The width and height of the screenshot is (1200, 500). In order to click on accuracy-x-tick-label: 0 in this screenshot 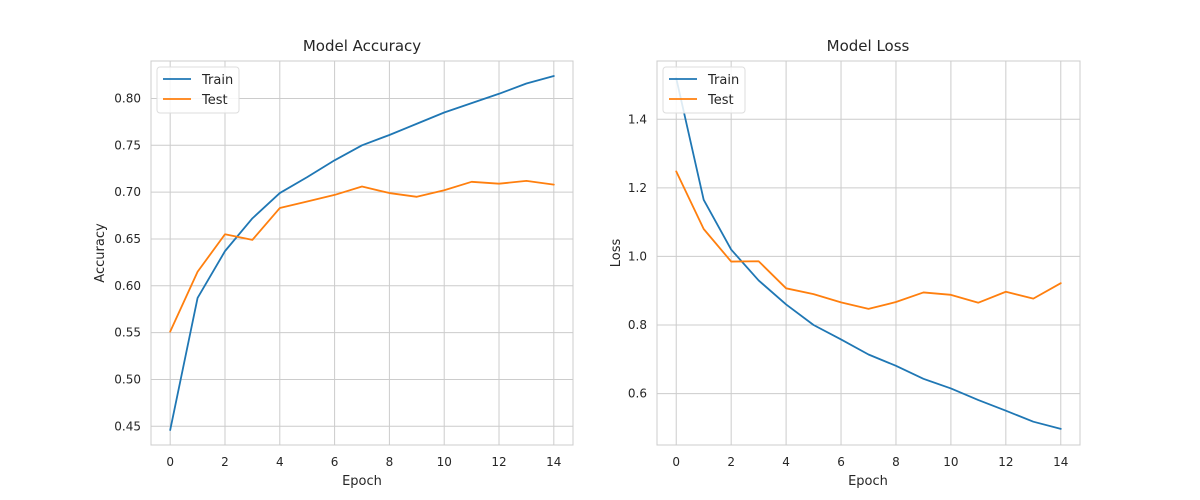, I will do `click(170, 462)`.